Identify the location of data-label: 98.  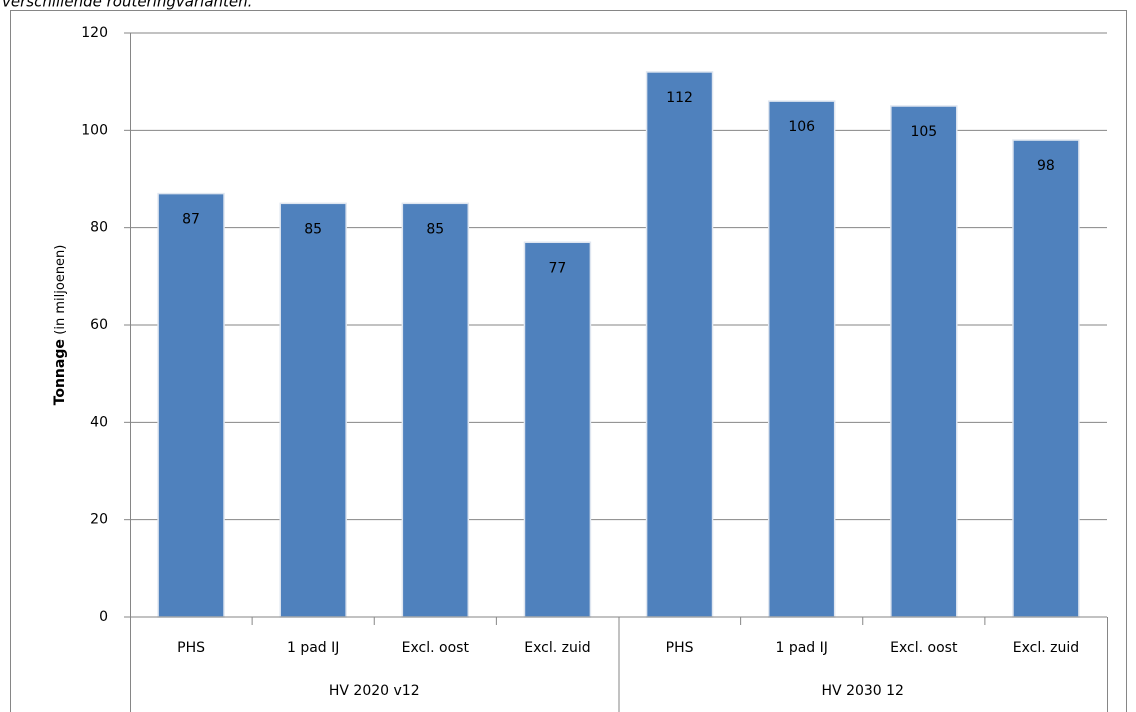
(1046, 166).